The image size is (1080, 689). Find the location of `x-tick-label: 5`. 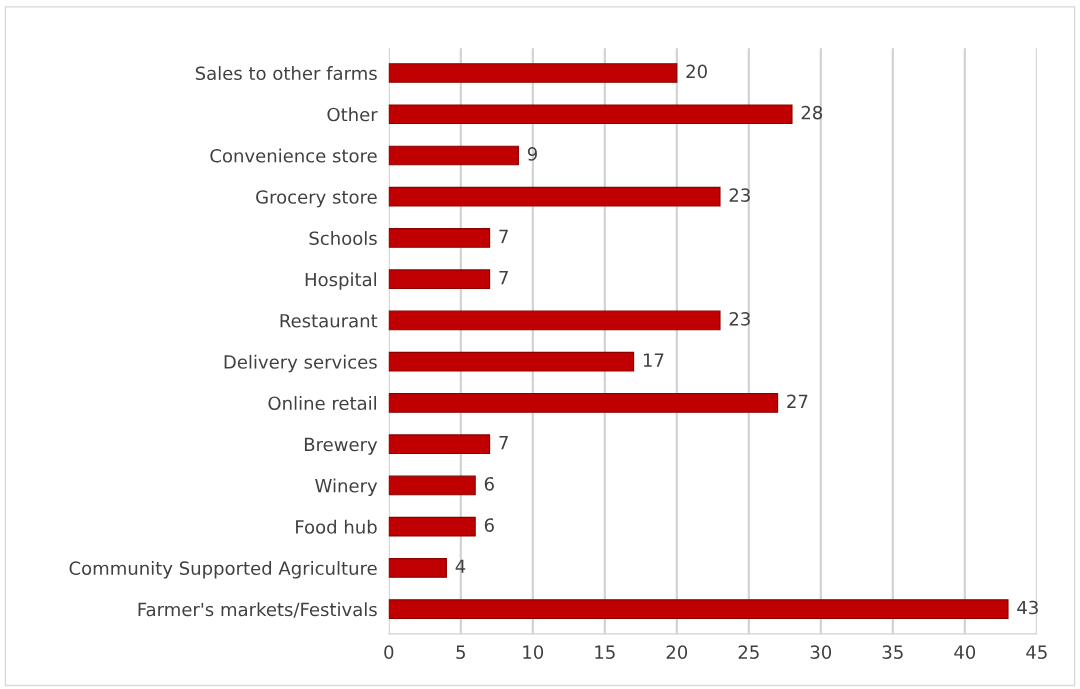

x-tick-label: 5 is located at coordinates (460, 652).